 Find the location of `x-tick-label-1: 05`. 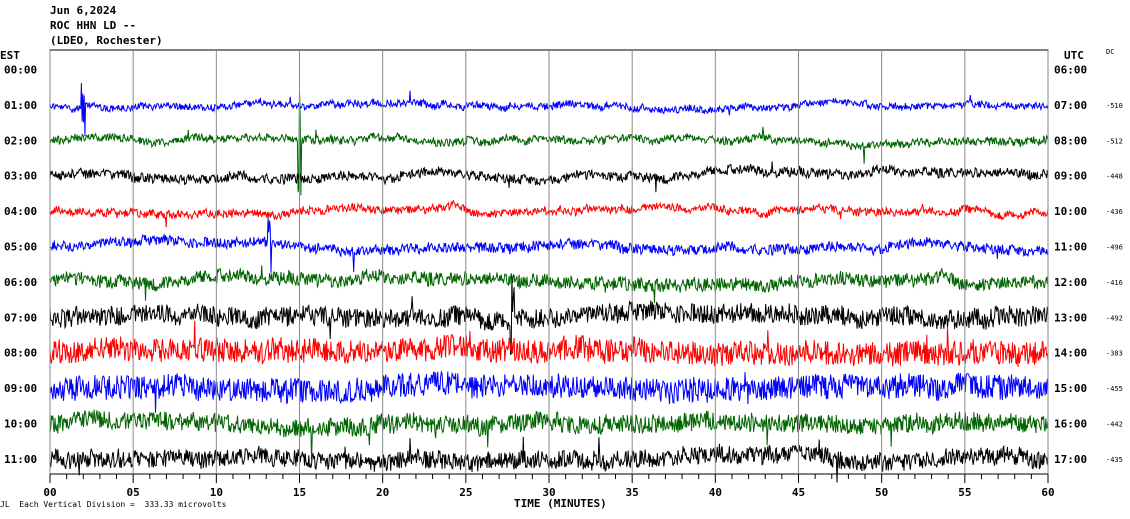

x-tick-label-1: 05 is located at coordinates (133, 492).